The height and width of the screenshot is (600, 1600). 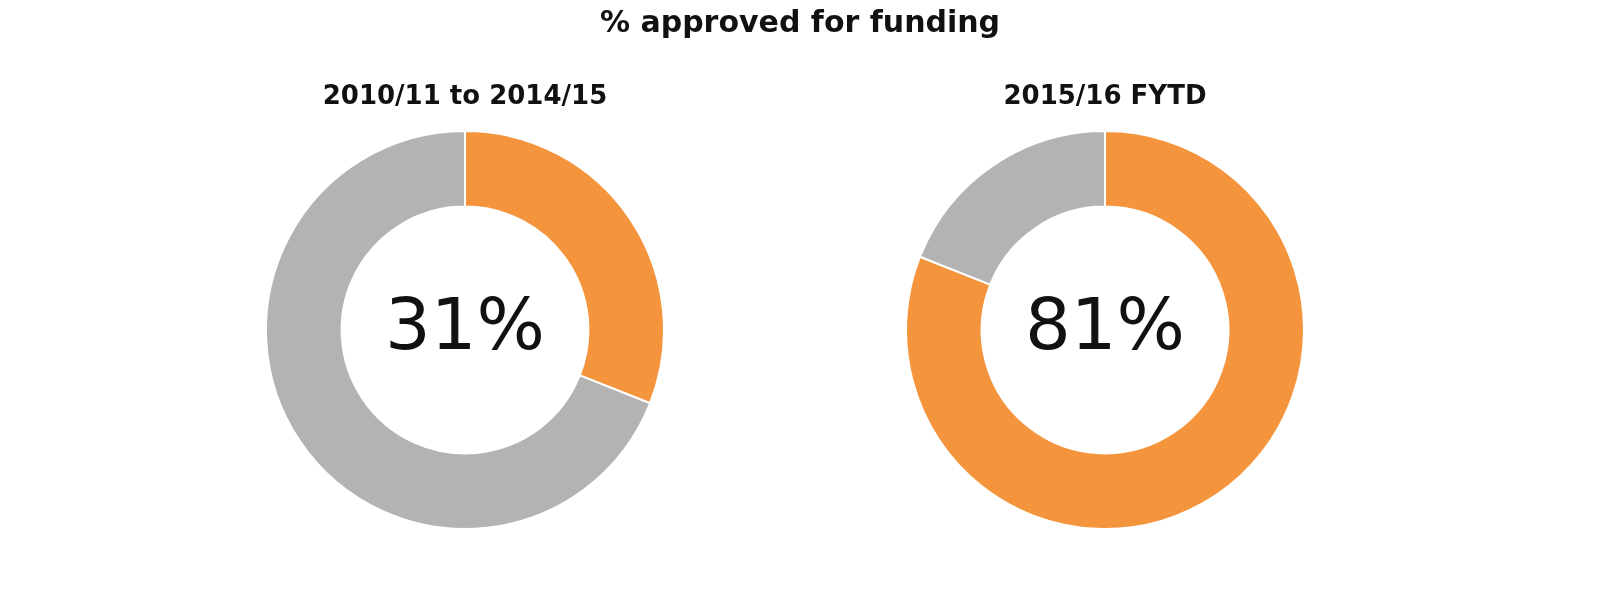 What do you see at coordinates (465, 95) in the screenshot?
I see `chart-subtitle: 2010/11 to 2014/15` at bounding box center [465, 95].